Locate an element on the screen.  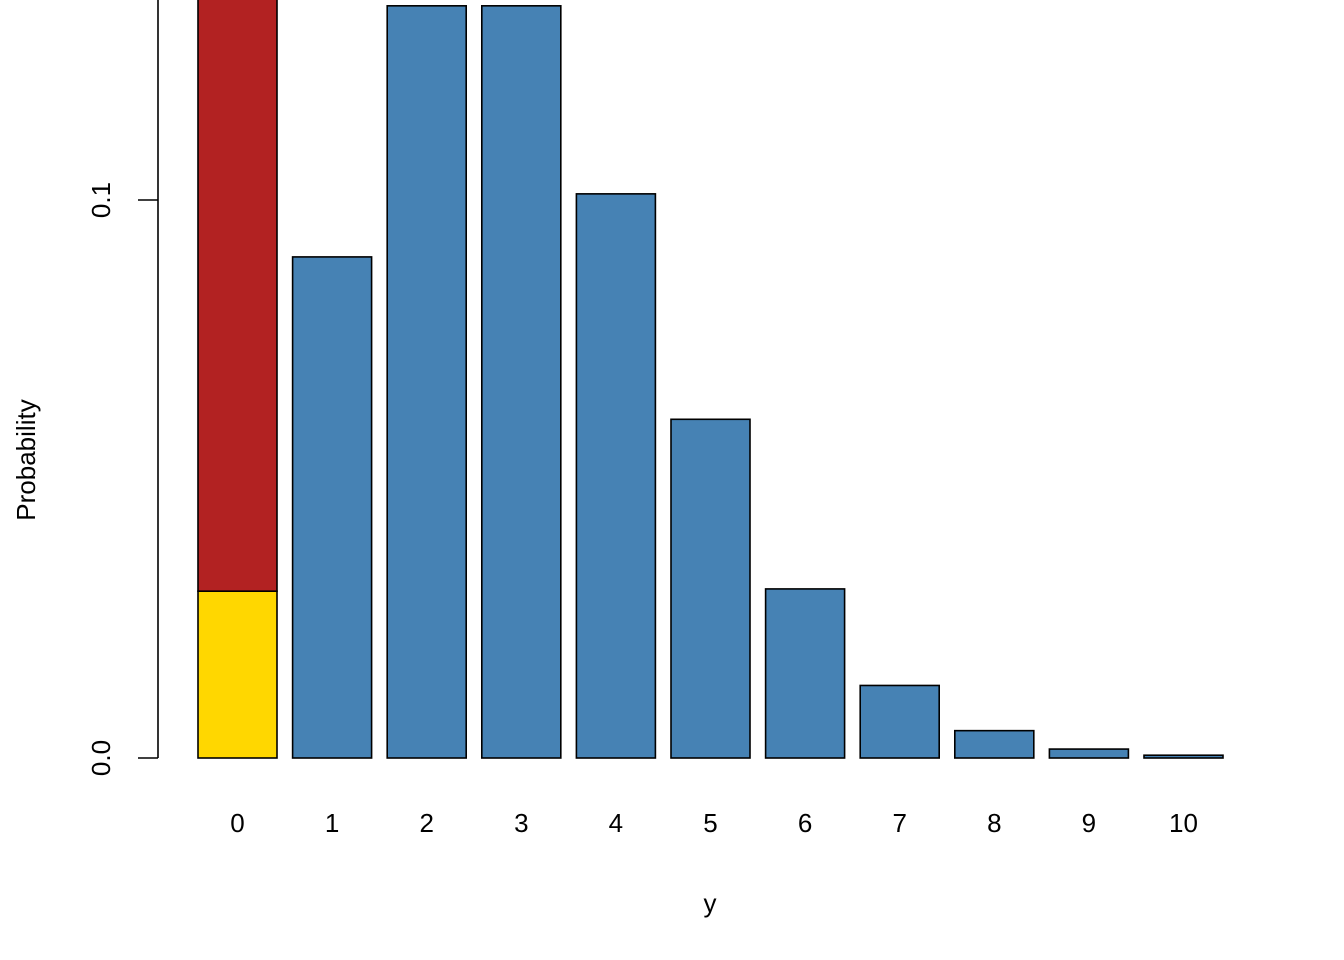
x-tick-label: 6 is located at coordinates (805, 823).